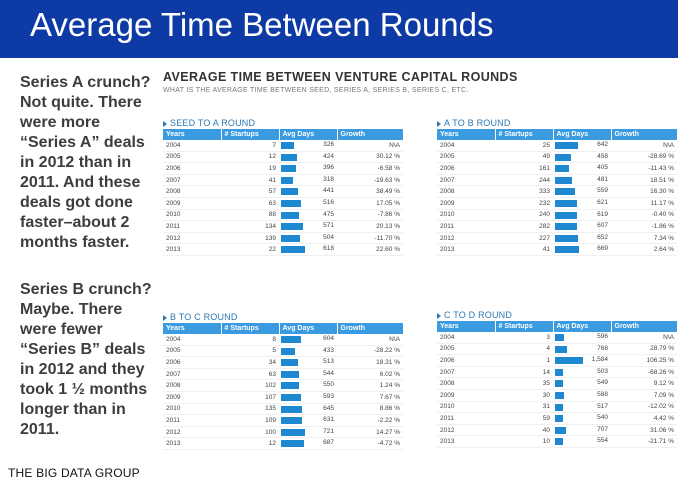 This screenshot has width=678, height=488. I want to click on avg-days-cell: 593, so click(308, 397).